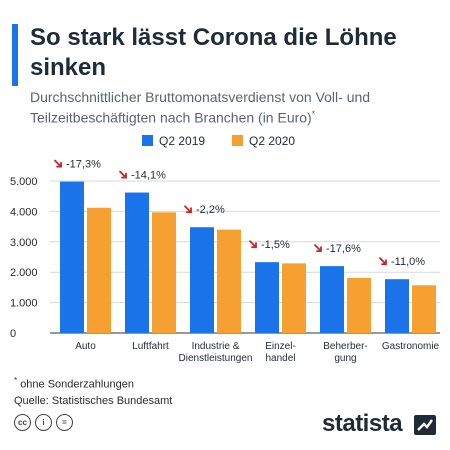 The width and height of the screenshot is (450, 450). What do you see at coordinates (280, 352) in the screenshot?
I see `x-tick-label: Einzel-handel` at bounding box center [280, 352].